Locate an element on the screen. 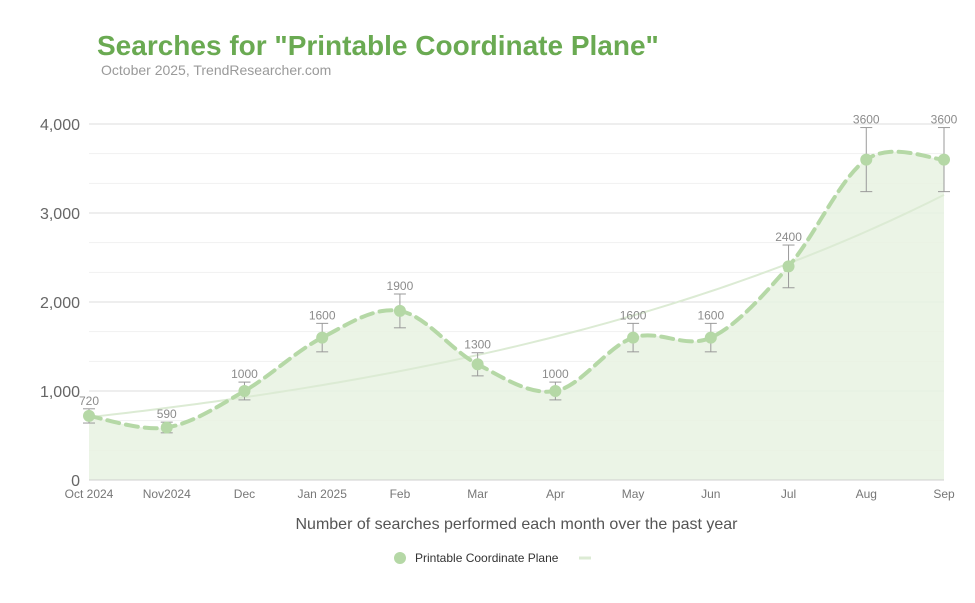  x-tick-label: Mar is located at coordinates (477, 494).